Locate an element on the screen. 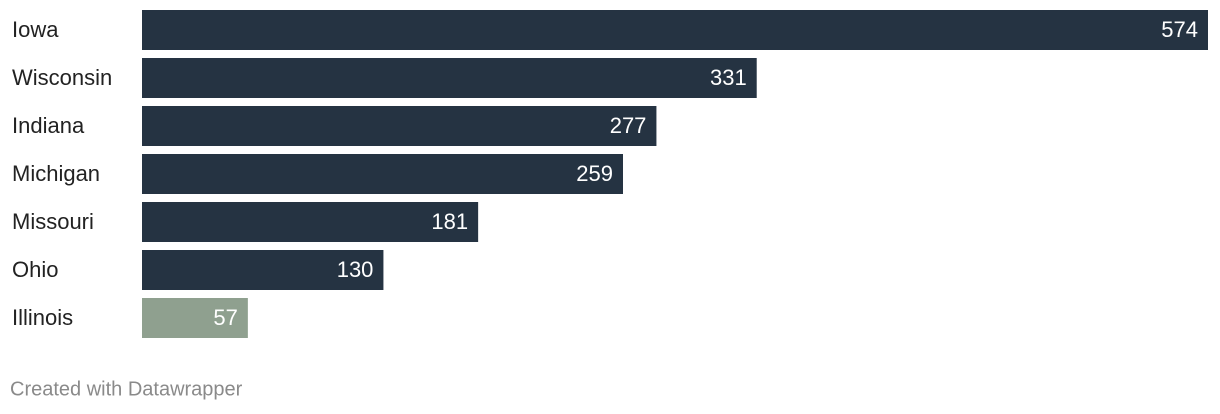  category-label: Illinois is located at coordinates (42, 317).